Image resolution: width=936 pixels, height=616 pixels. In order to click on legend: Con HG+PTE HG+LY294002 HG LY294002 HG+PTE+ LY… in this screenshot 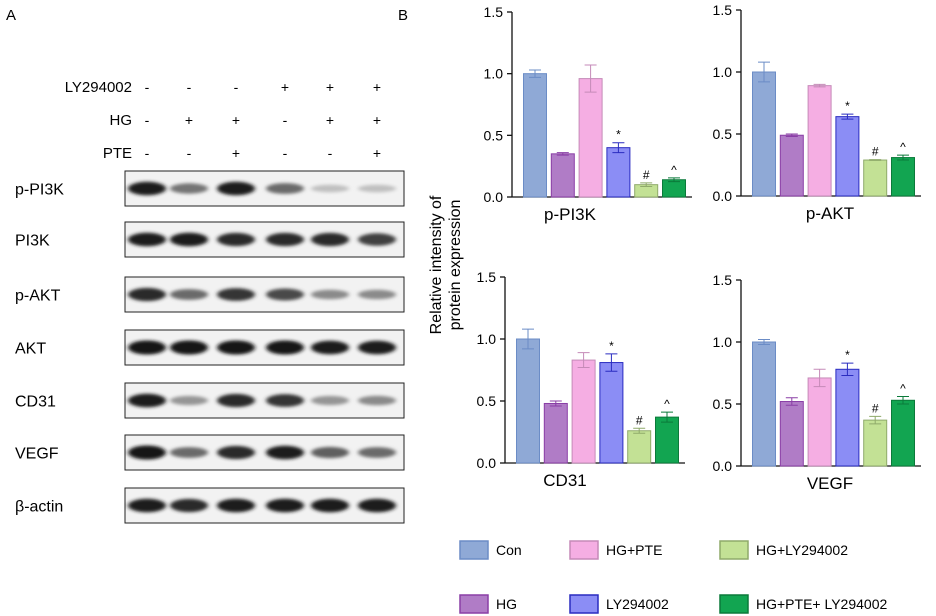, I will do `click(673, 577)`.